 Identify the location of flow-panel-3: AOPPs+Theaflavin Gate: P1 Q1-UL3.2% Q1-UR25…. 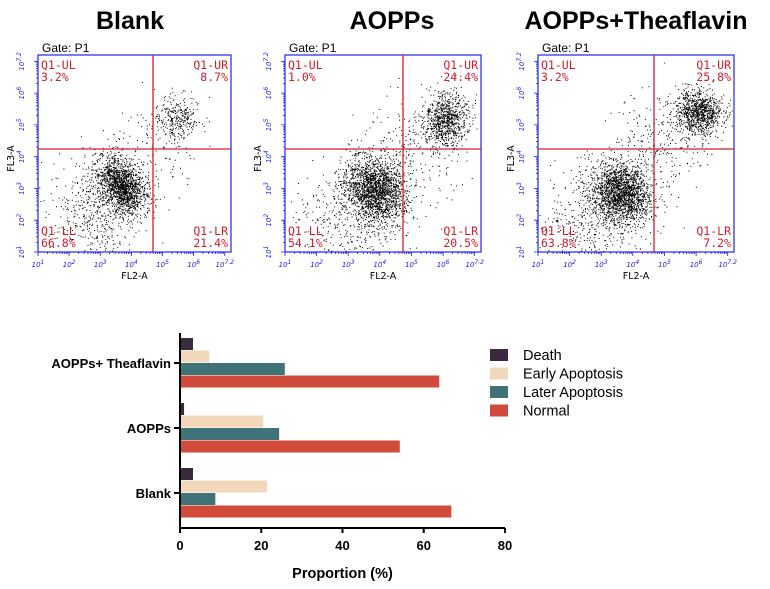
(627, 144).